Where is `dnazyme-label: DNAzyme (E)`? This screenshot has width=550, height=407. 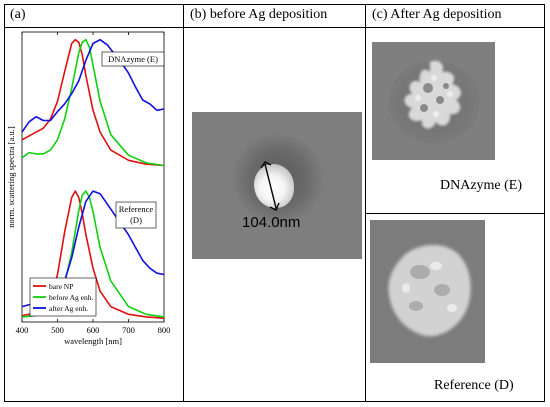
dnazyme-label: DNAzyme (E) is located at coordinates (481, 185).